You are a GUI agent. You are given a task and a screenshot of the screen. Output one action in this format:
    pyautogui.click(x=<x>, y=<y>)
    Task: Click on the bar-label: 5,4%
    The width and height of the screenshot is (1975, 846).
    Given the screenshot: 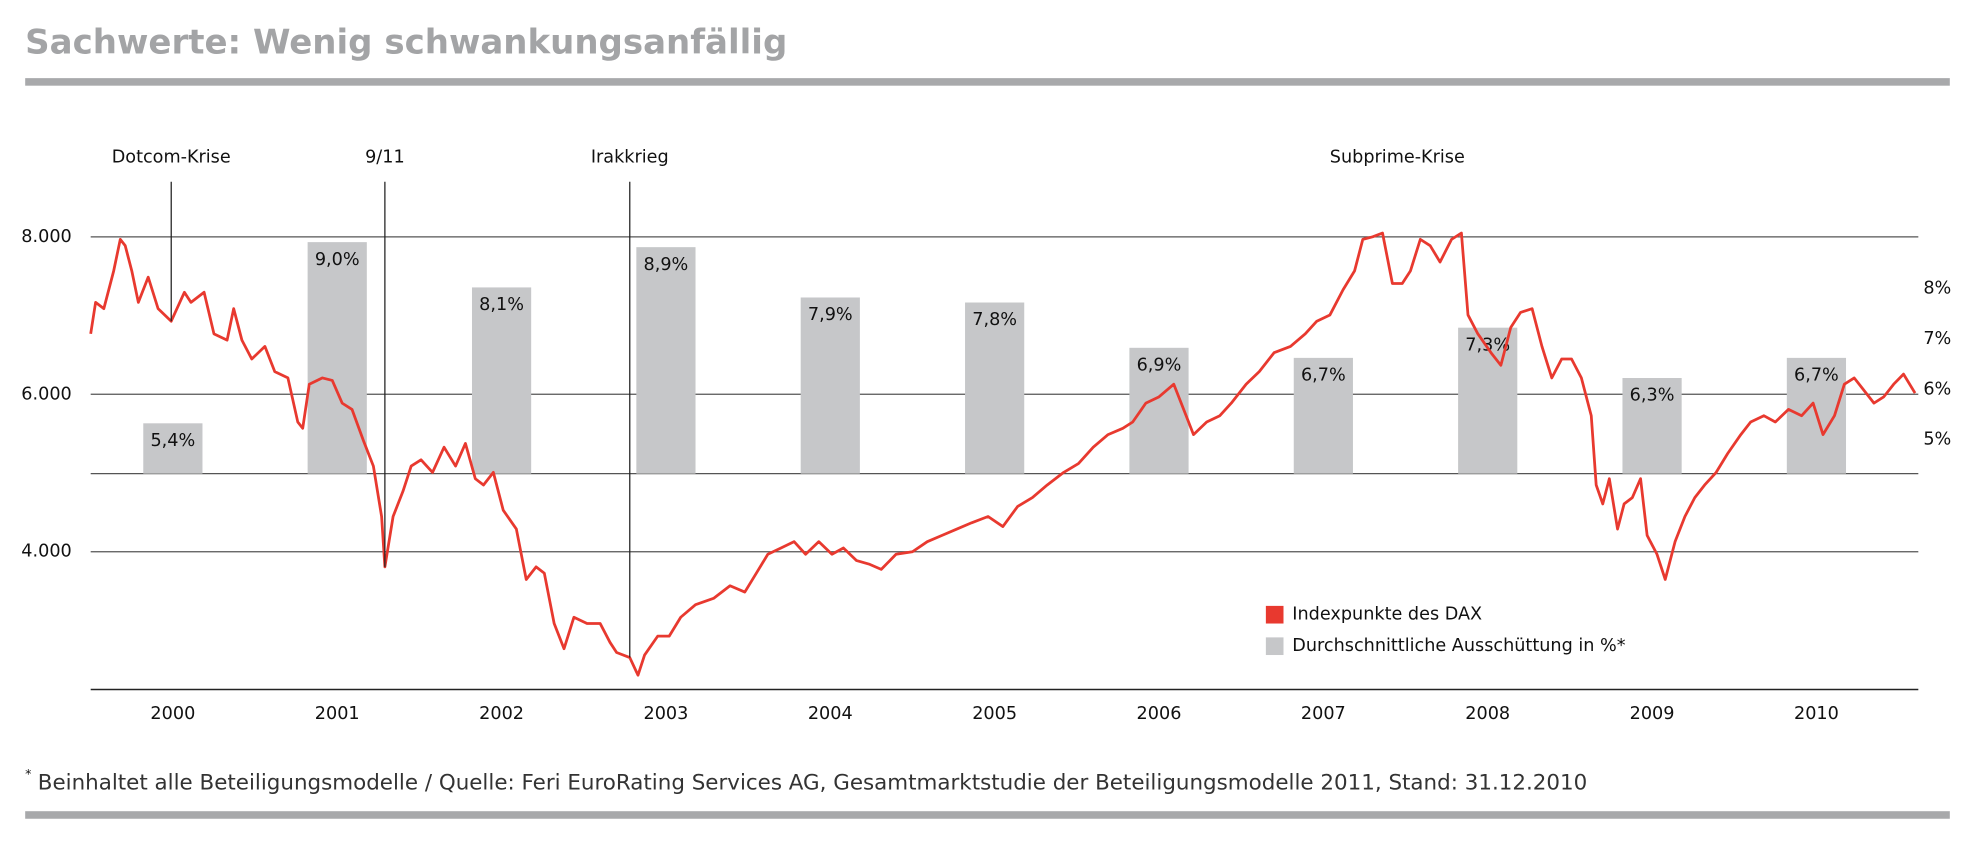 What is the action you would take?
    pyautogui.click(x=172, y=441)
    